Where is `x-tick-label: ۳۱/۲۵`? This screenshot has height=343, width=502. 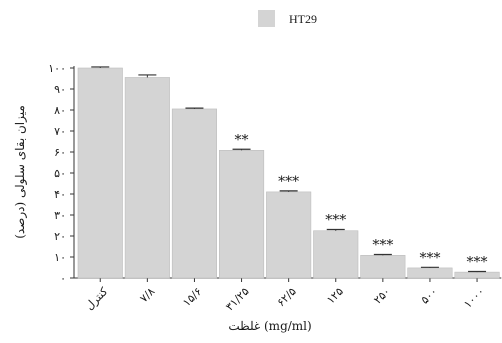
x-tick-label: ۳۱/۲۵ is located at coordinates (237, 299).